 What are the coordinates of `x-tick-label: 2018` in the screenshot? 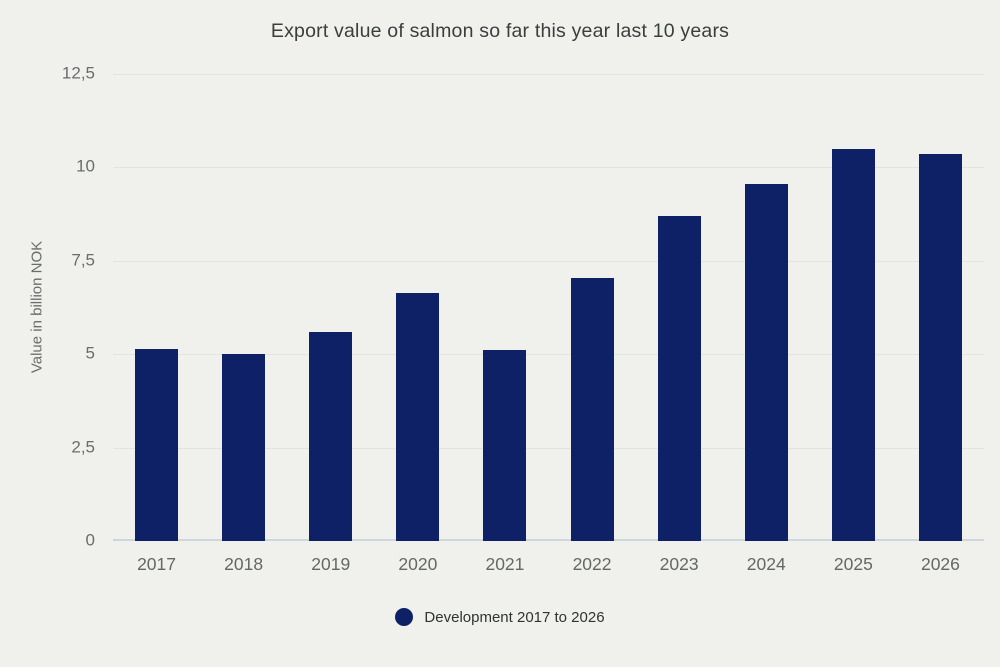 It's located at (244, 564).